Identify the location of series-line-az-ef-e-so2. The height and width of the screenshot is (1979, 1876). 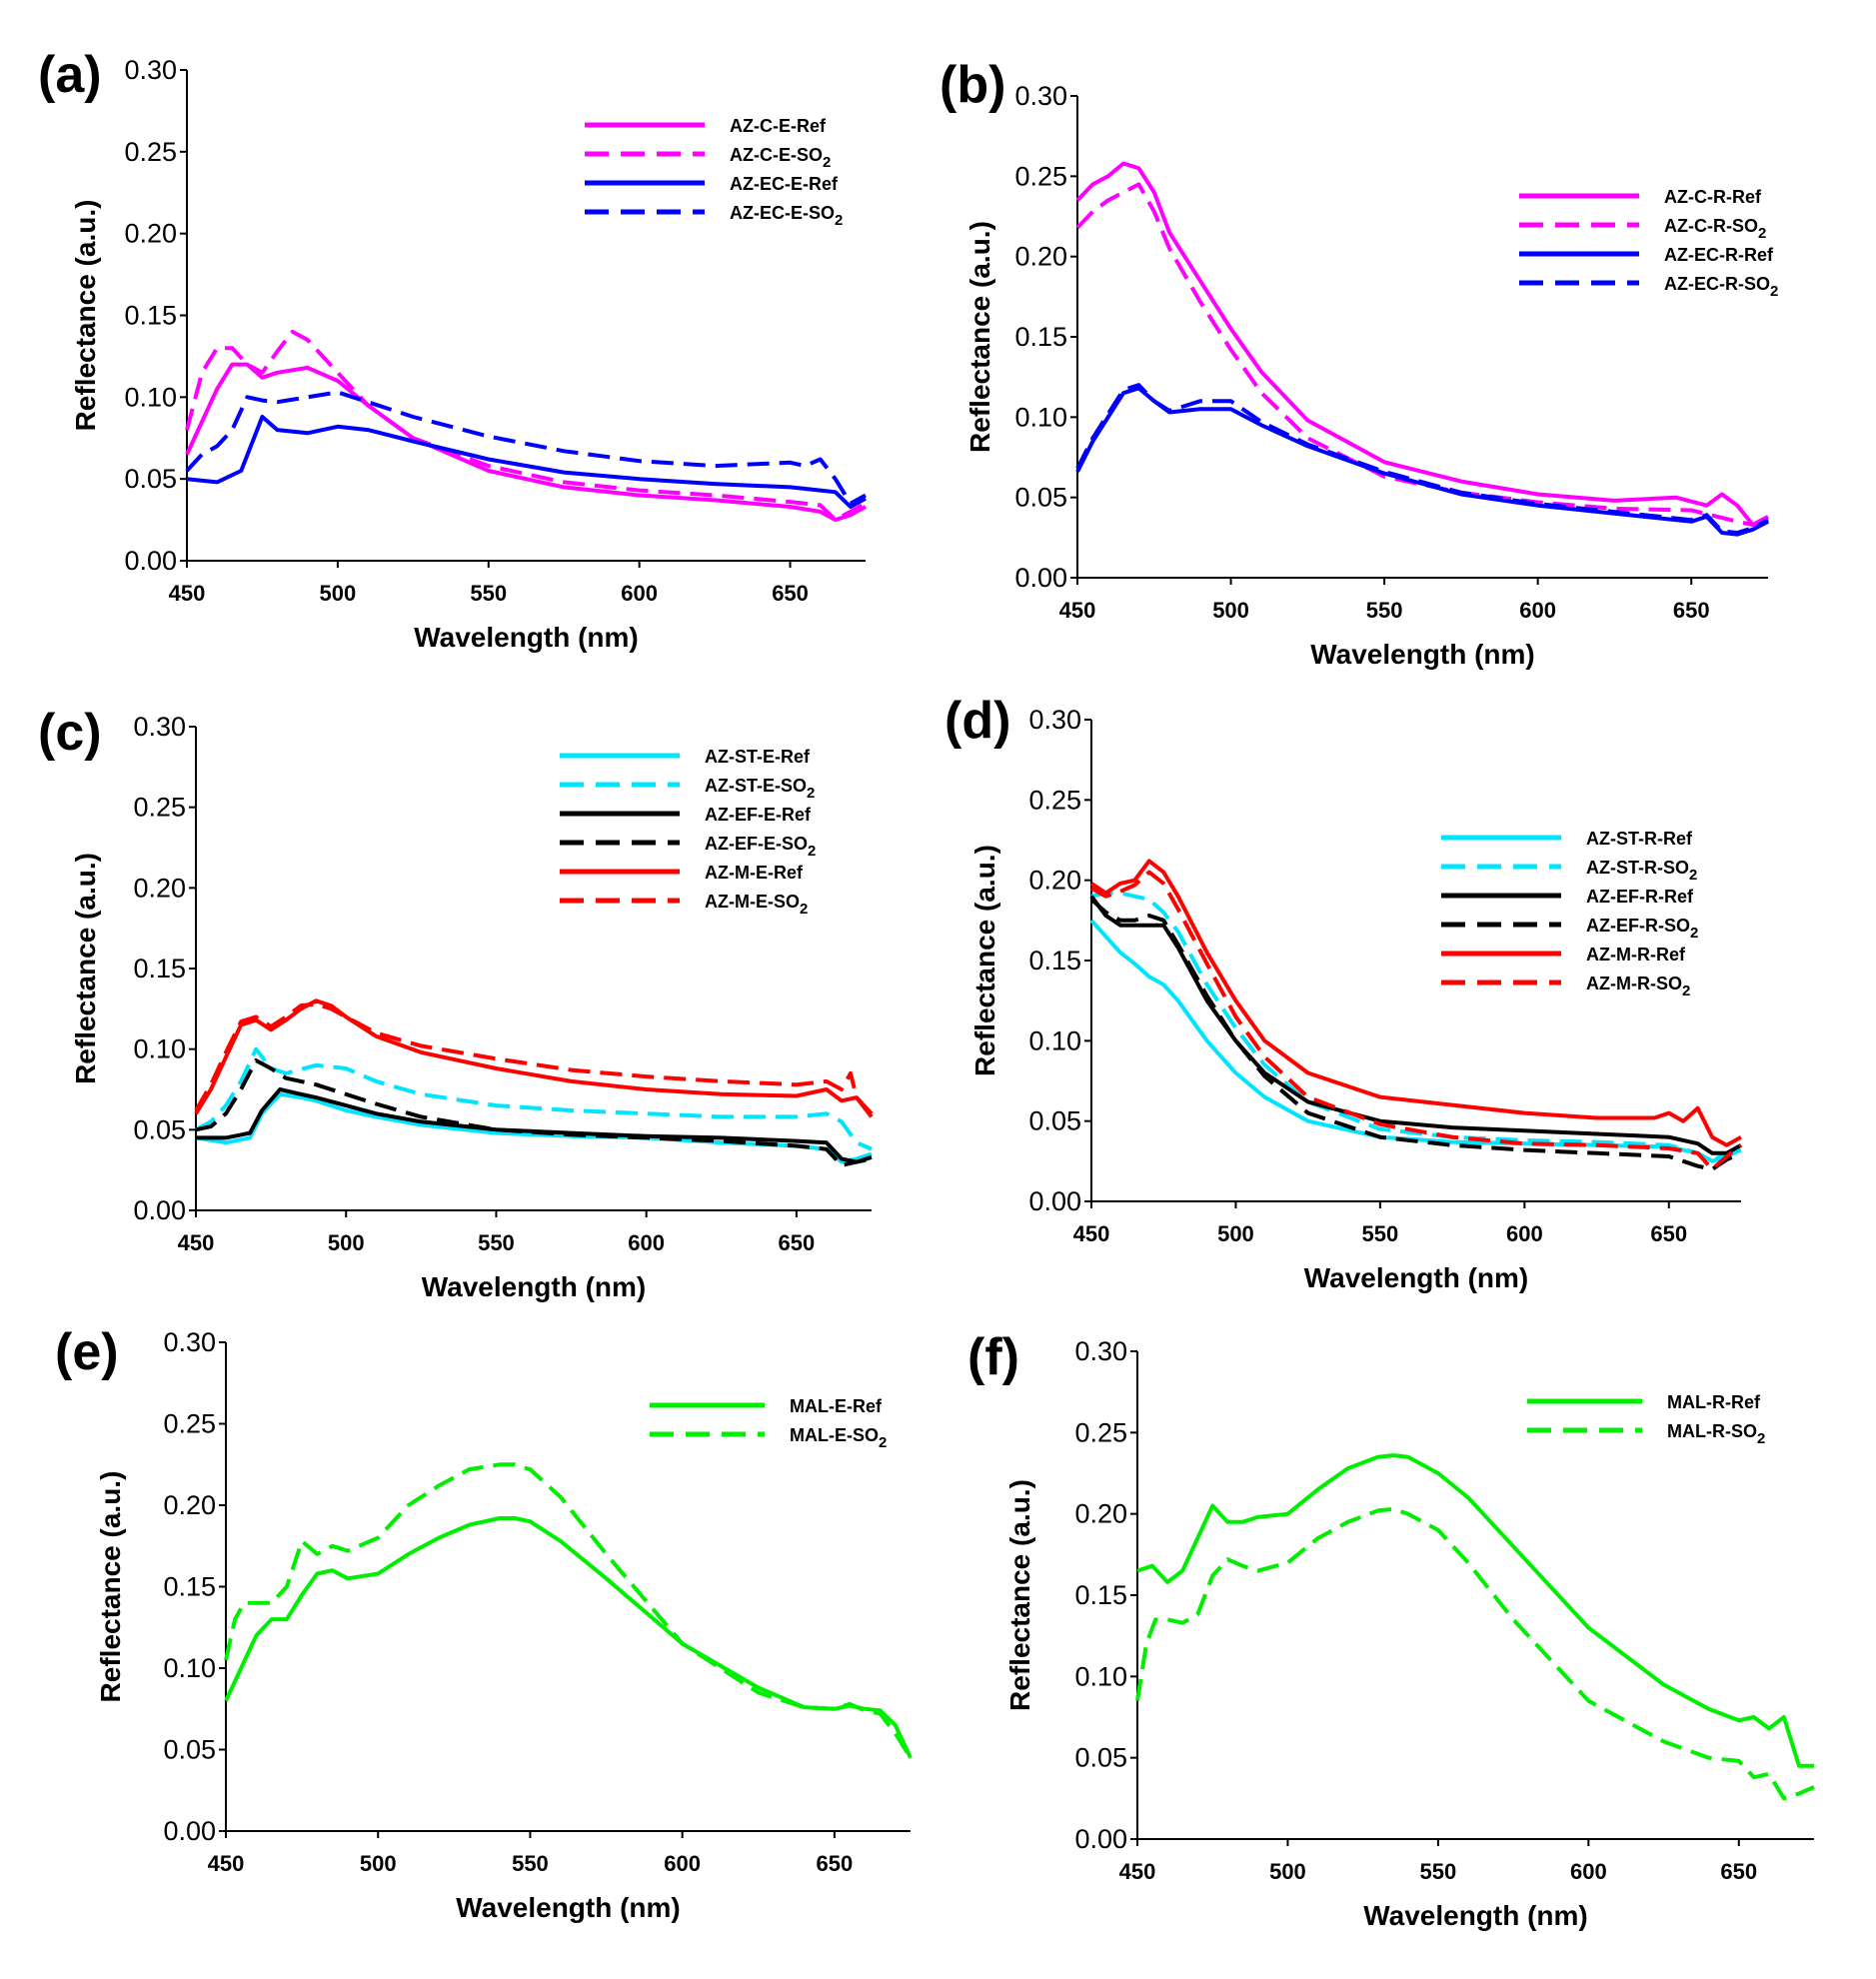
(534, 1112).